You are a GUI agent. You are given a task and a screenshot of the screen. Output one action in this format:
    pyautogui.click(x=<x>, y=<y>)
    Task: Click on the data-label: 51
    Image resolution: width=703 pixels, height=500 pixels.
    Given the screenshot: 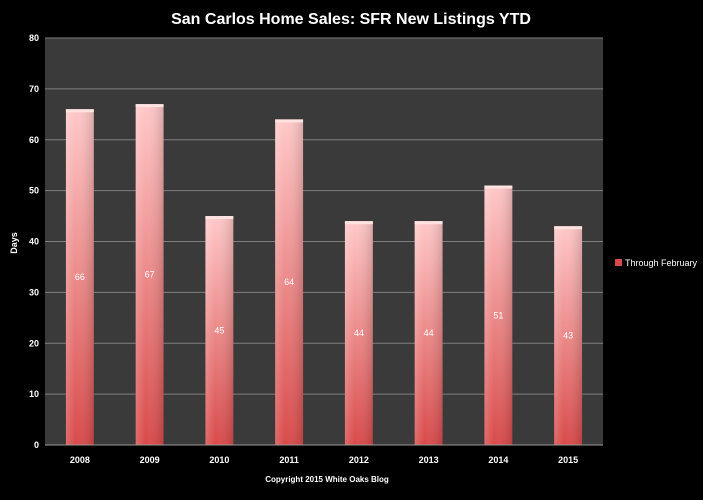 What is the action you would take?
    pyautogui.click(x=498, y=315)
    